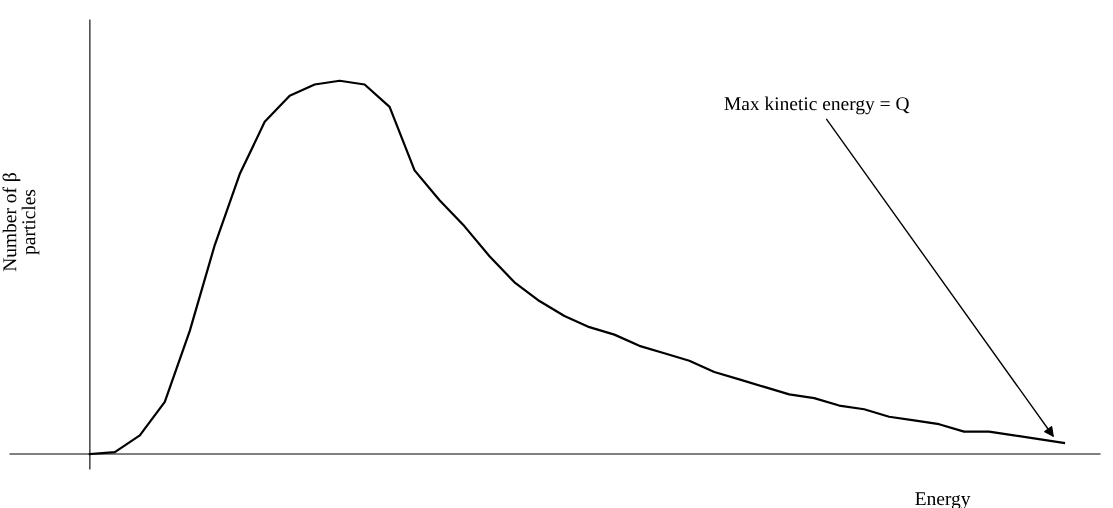  What do you see at coordinates (817, 105) in the screenshot?
I see `annotation: Max kinetic energy = Q` at bounding box center [817, 105].